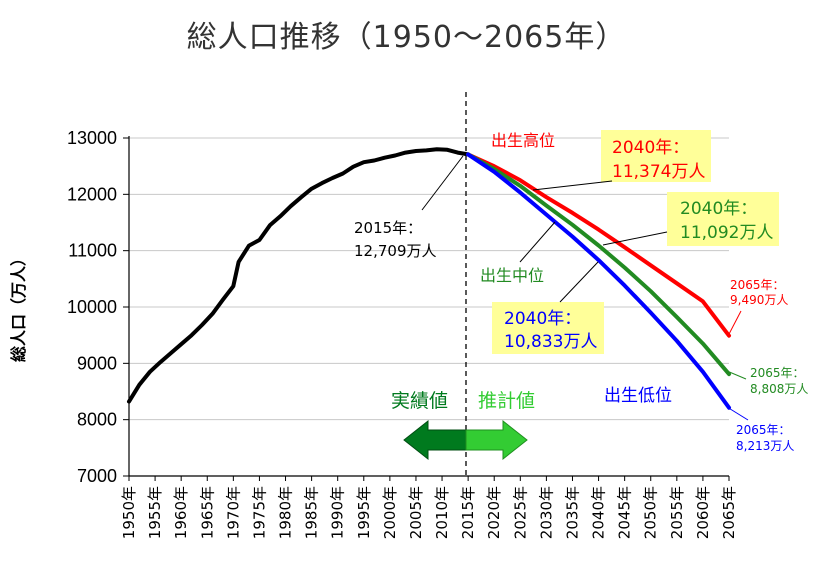 This screenshot has width=813, height=570. Describe the element at coordinates (496, 440) in the screenshot. I see `arrow-projected` at that location.